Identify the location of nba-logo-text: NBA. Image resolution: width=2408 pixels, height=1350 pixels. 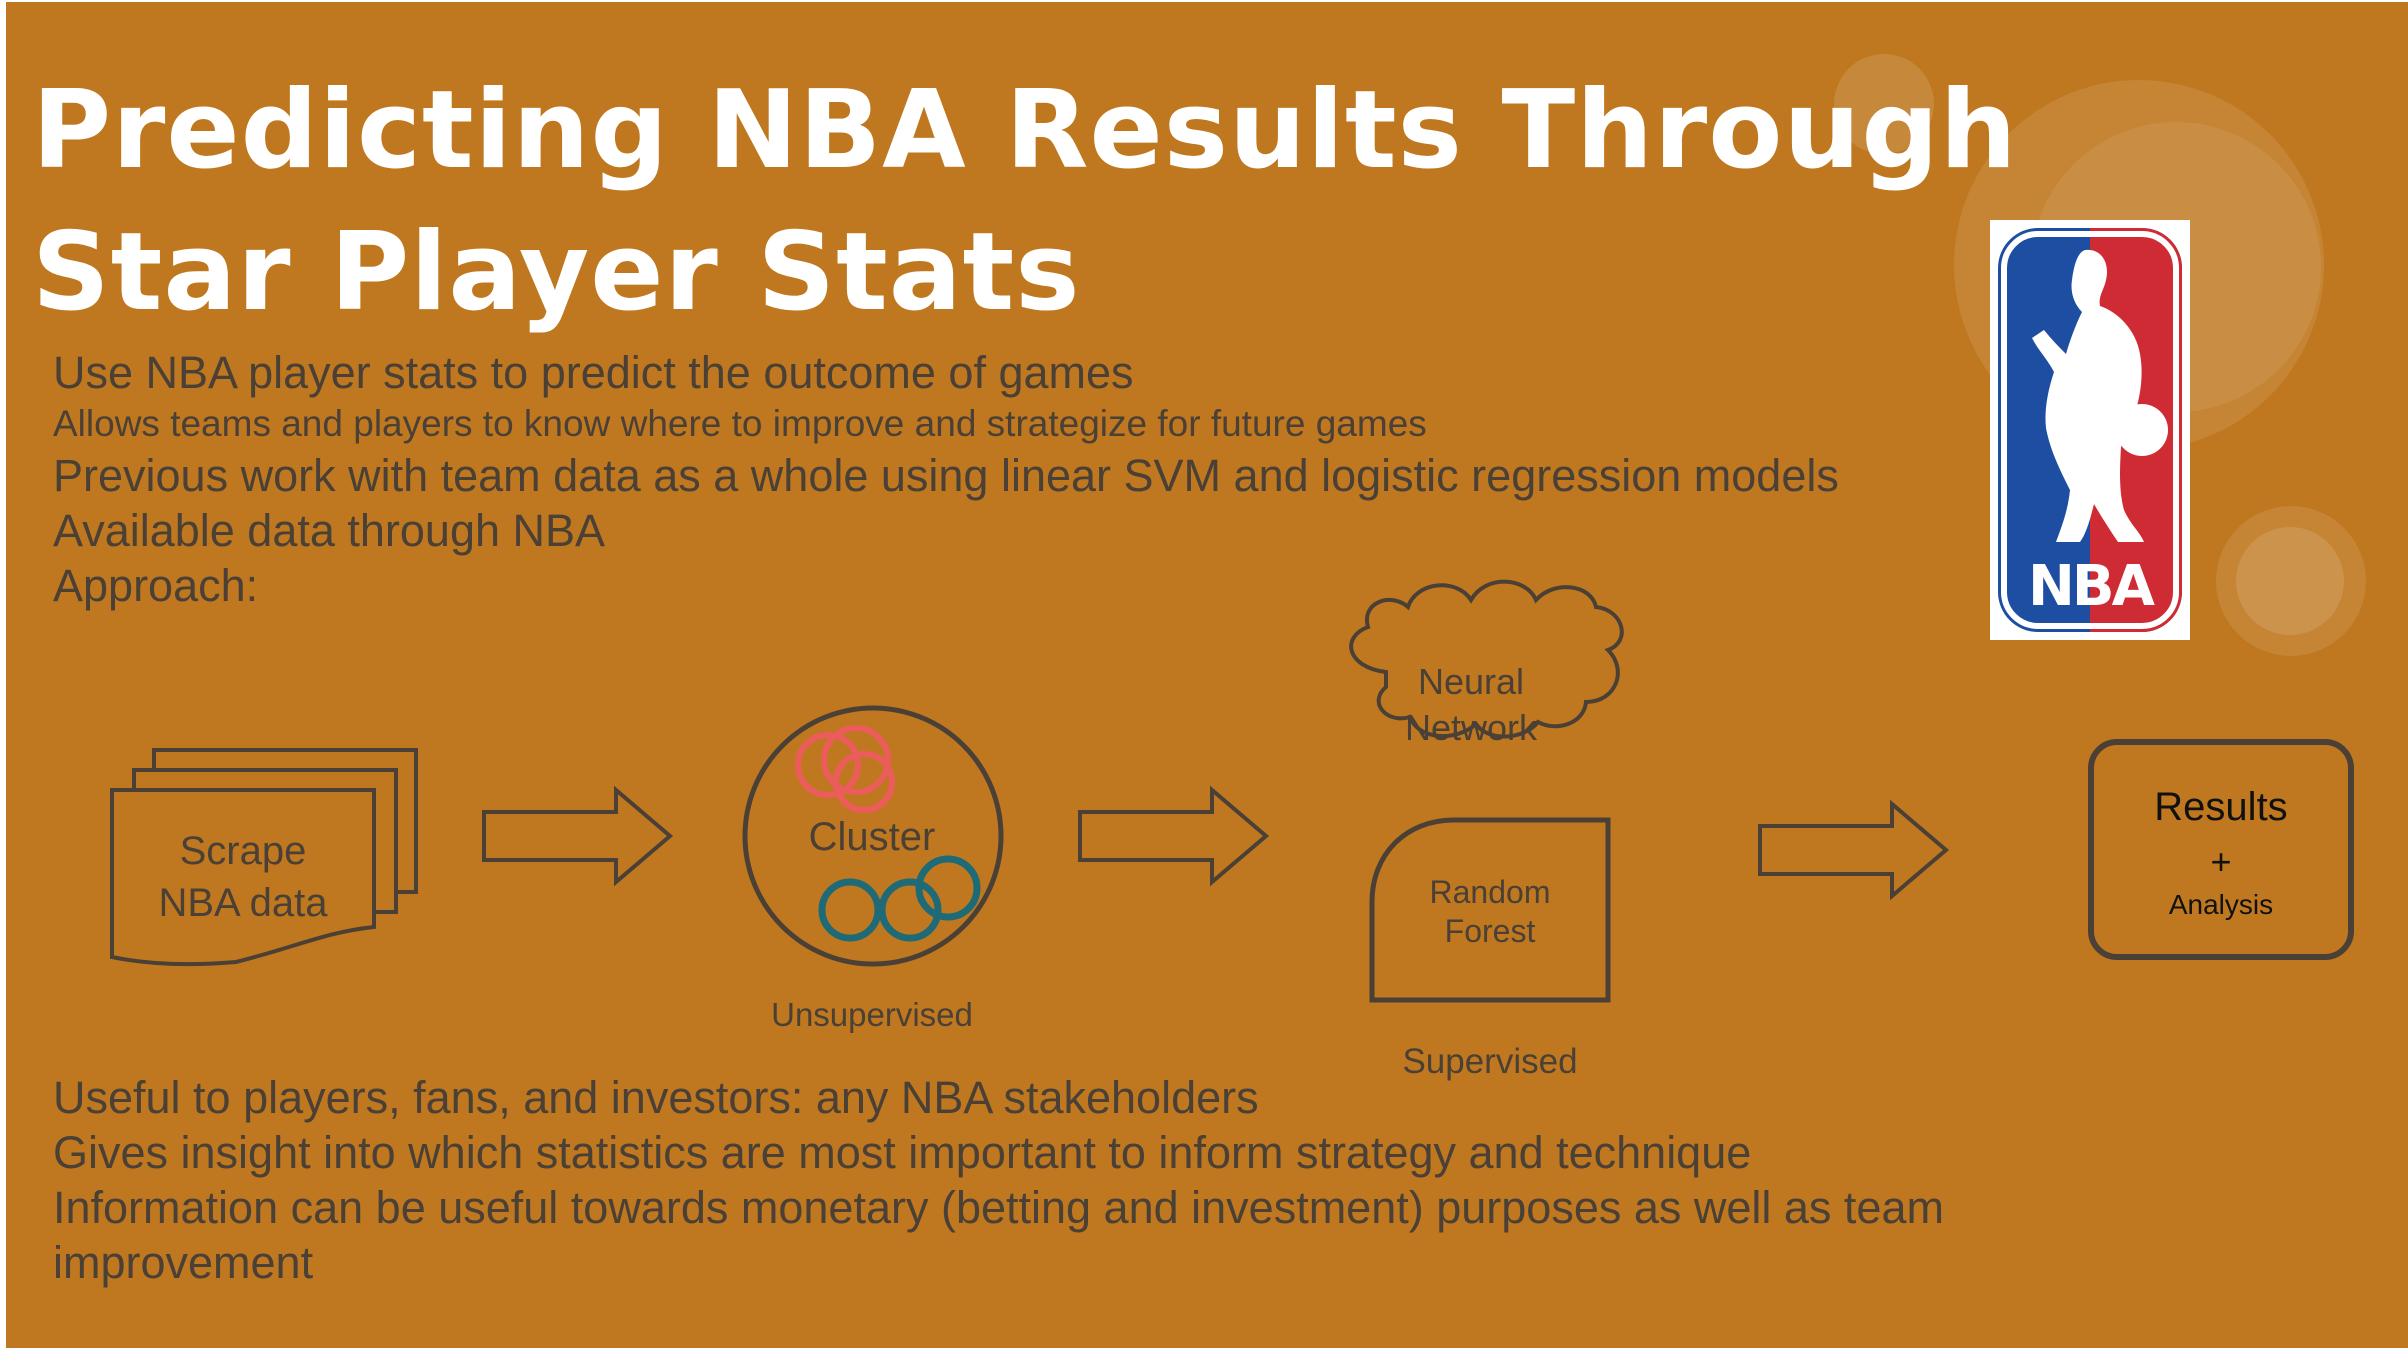
(2092, 586).